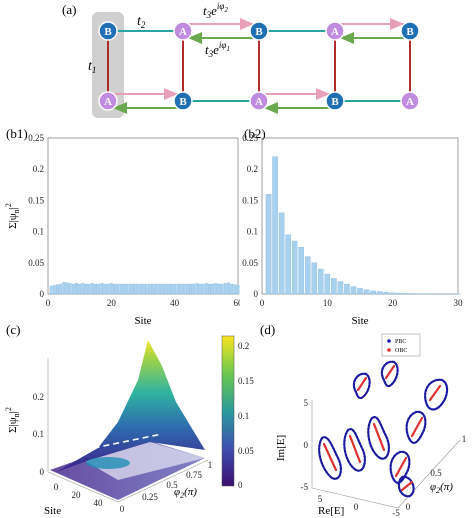 Image resolution: width=474 pixels, height=518 pixels. Describe the element at coordinates (108, 463) in the screenshot. I see `c-surface-dip` at that location.